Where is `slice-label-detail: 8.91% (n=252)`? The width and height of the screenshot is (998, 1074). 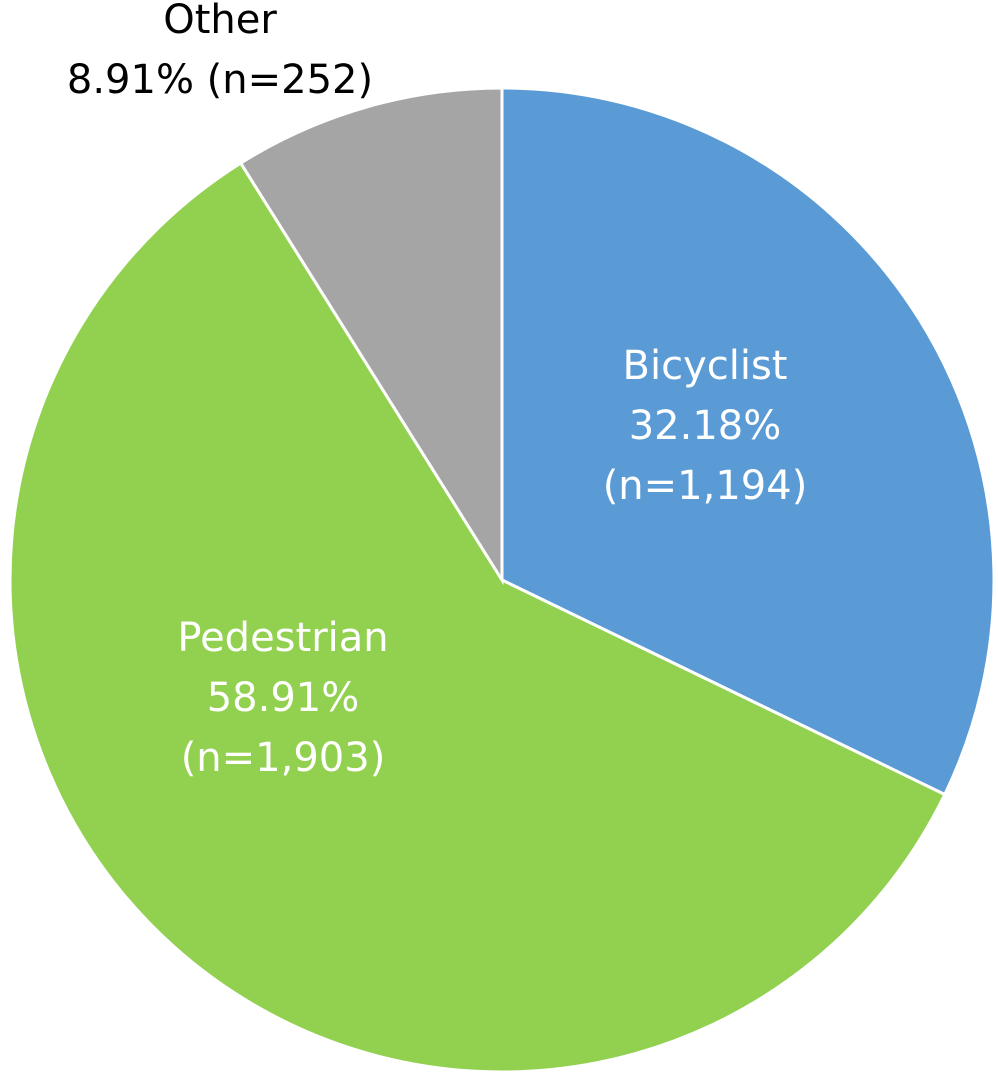 slice-label-detail: 8.91% (n=252) is located at coordinates (220, 80).